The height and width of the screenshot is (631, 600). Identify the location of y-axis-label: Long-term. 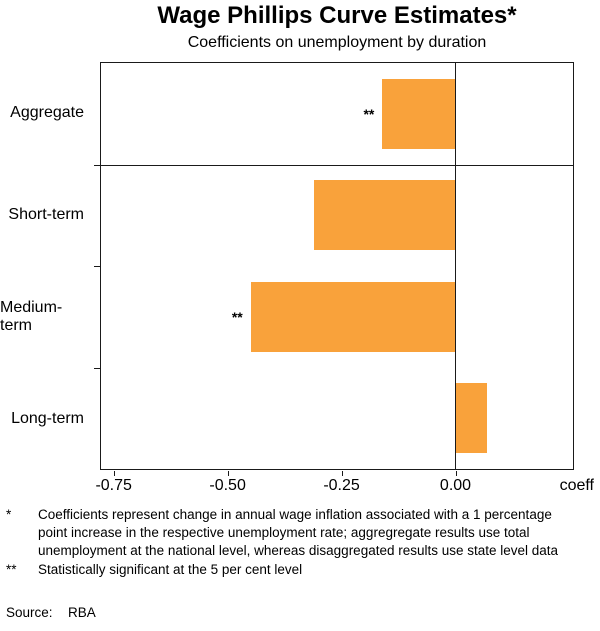
(47, 418).